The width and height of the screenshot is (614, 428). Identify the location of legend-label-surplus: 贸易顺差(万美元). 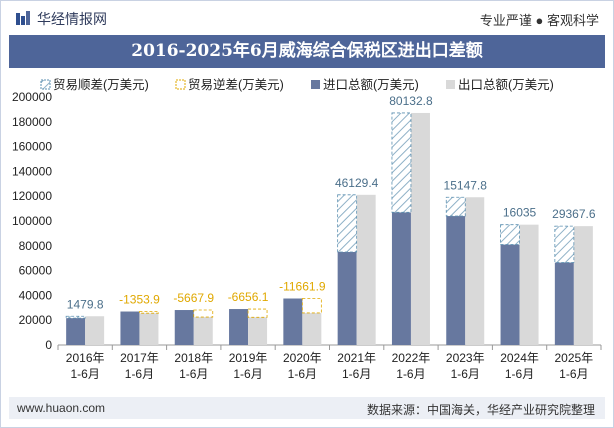
(101, 85).